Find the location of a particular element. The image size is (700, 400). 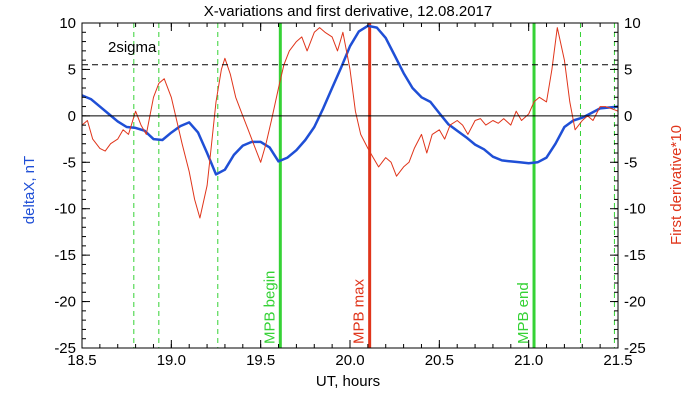

y-tick-label-left: -5 is located at coordinates (69, 162).